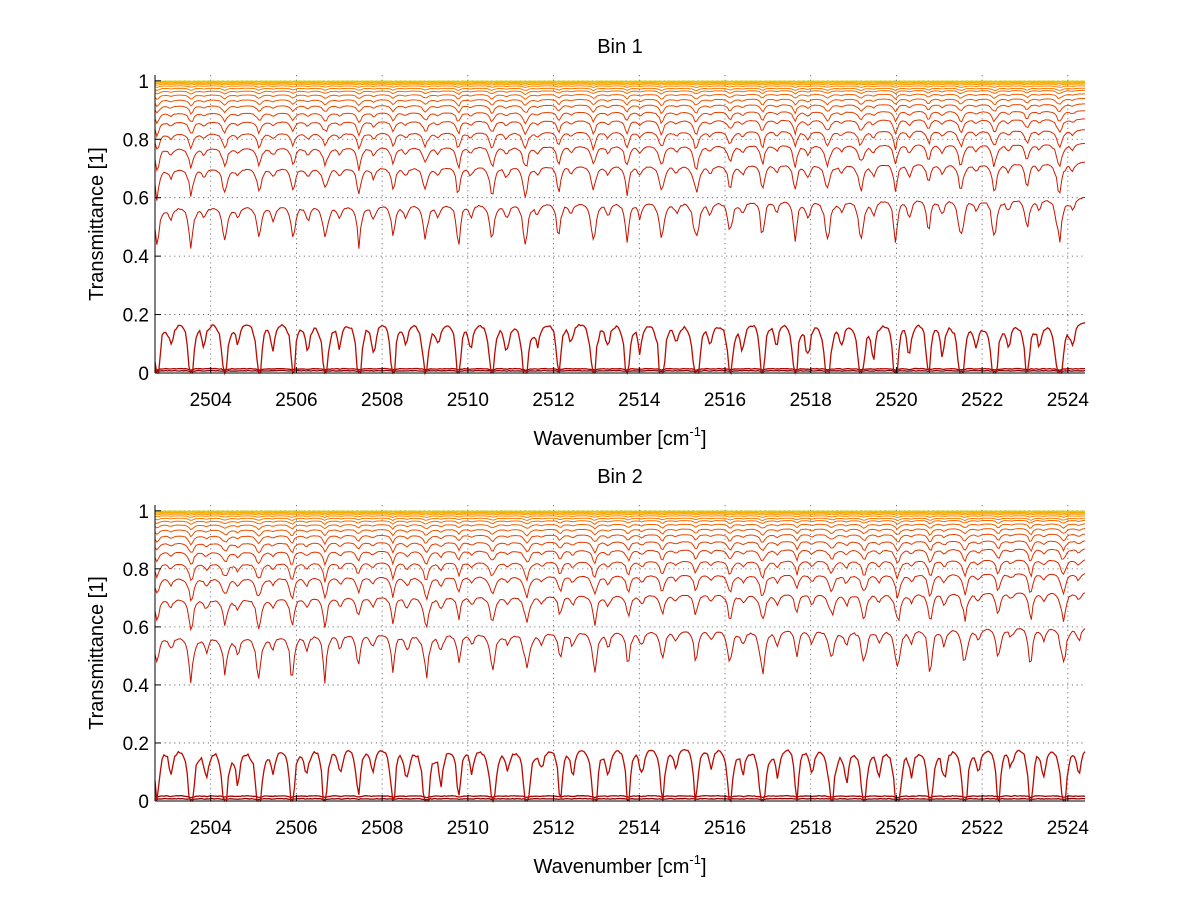 Image resolution: width=1200 pixels, height=901 pixels. Describe the element at coordinates (620, 477) in the screenshot. I see `chart-title: Bin 2` at that location.